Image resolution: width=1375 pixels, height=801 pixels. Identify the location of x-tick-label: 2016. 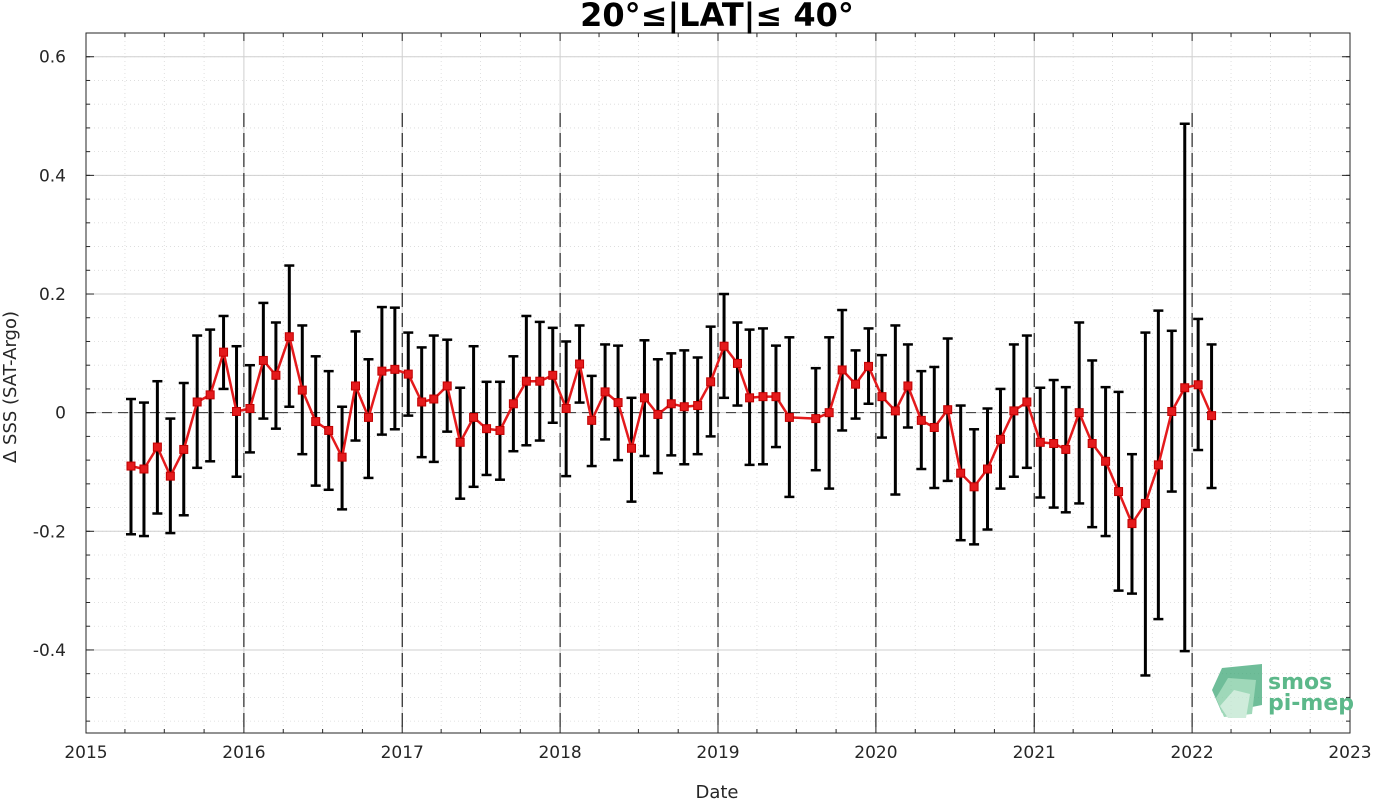
(243, 753).